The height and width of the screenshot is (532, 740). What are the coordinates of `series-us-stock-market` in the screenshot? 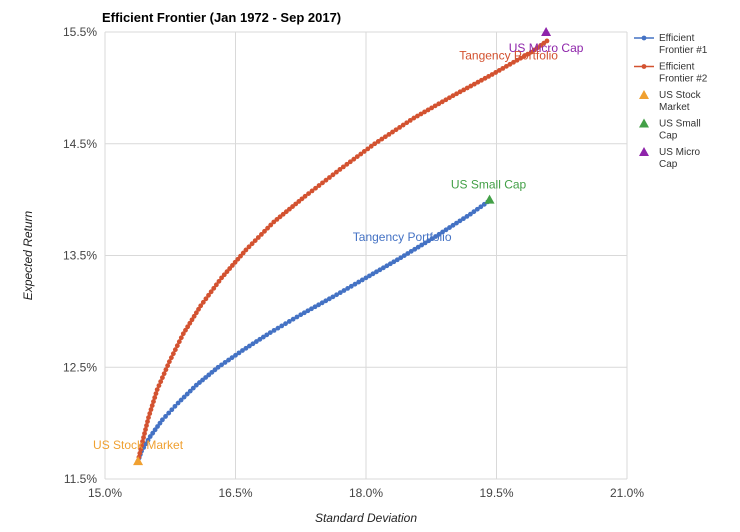 It's located at (138, 461).